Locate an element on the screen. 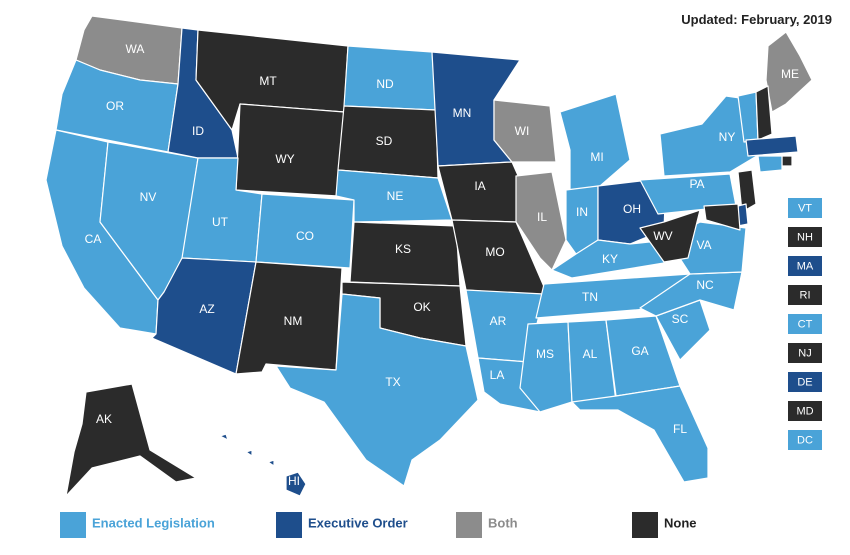  state-wi is located at coordinates (525, 131).